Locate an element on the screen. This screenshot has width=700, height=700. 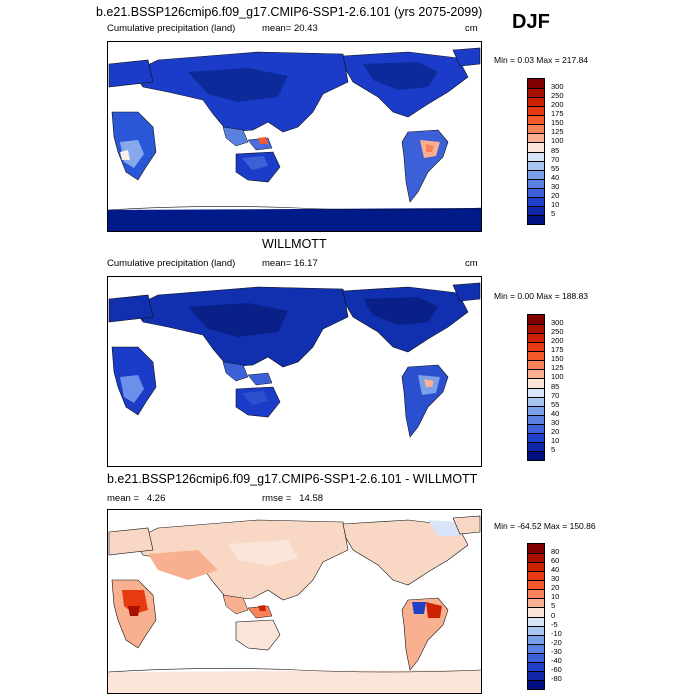
panel-1-unit: cm is located at coordinates (471, 28).